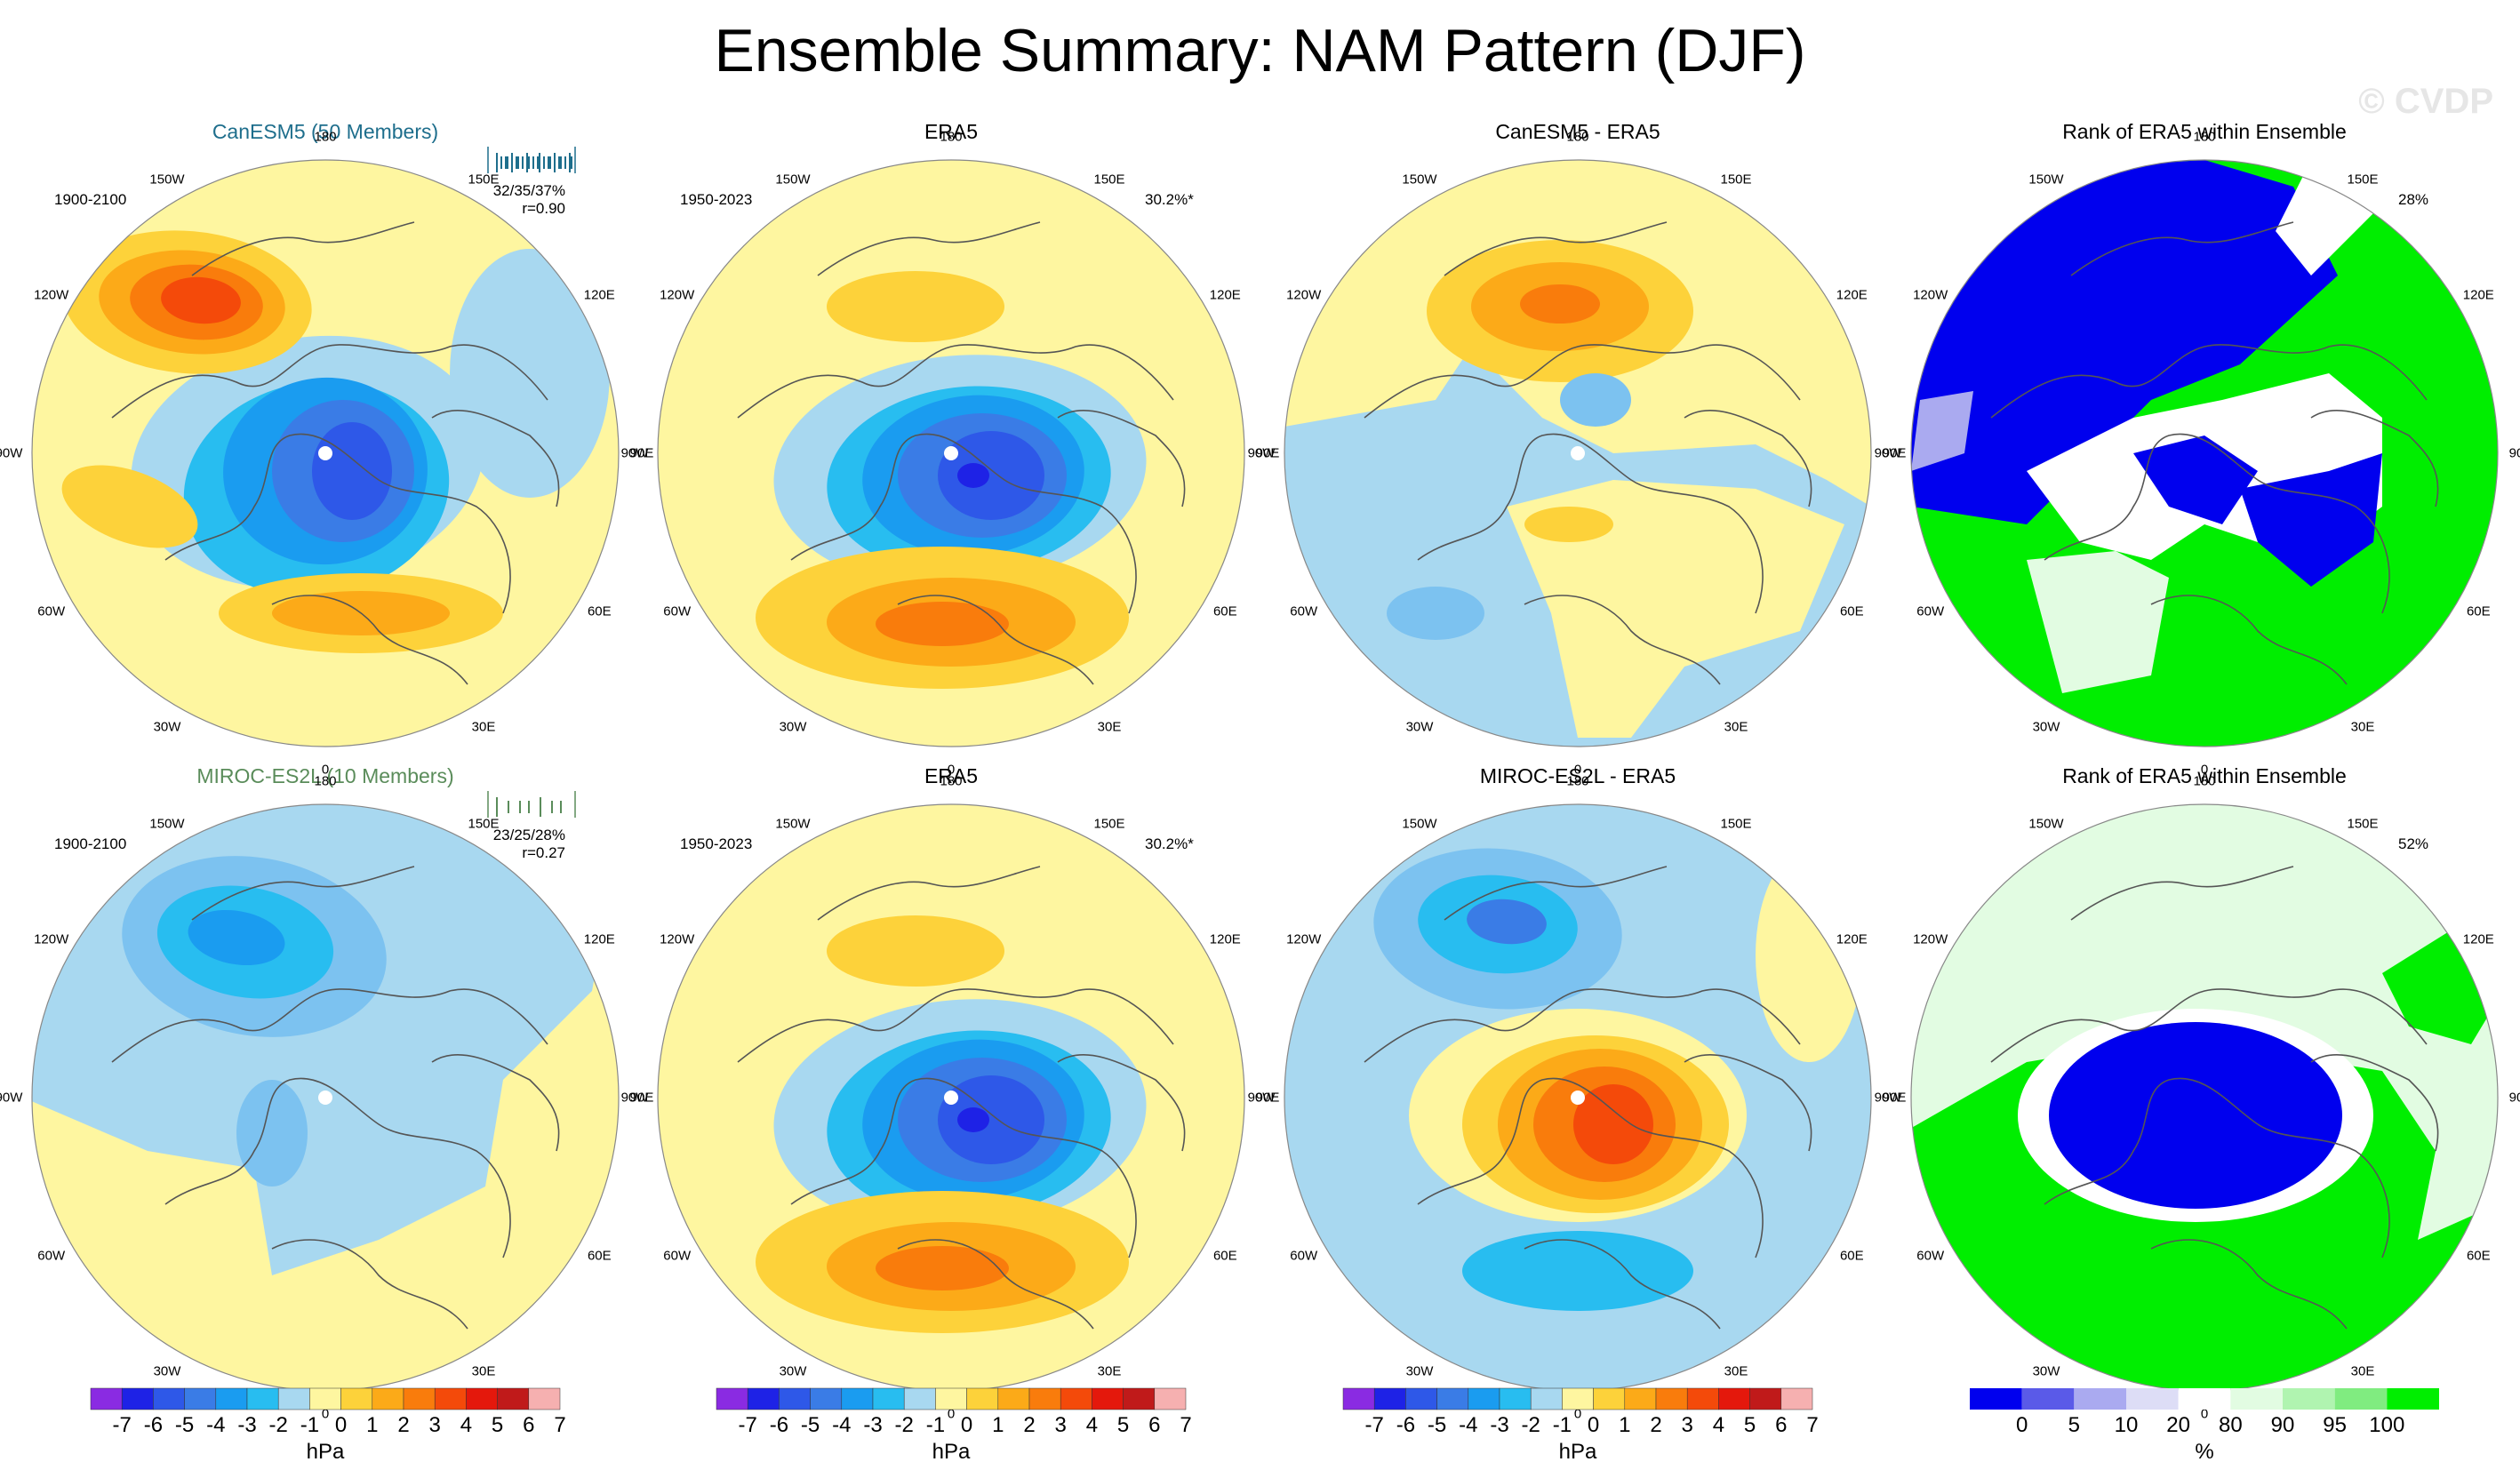 Image resolution: width=2520 pixels, height=1478 pixels. What do you see at coordinates (1930, 1256) in the screenshot?
I see `lon-label: 60W` at bounding box center [1930, 1256].